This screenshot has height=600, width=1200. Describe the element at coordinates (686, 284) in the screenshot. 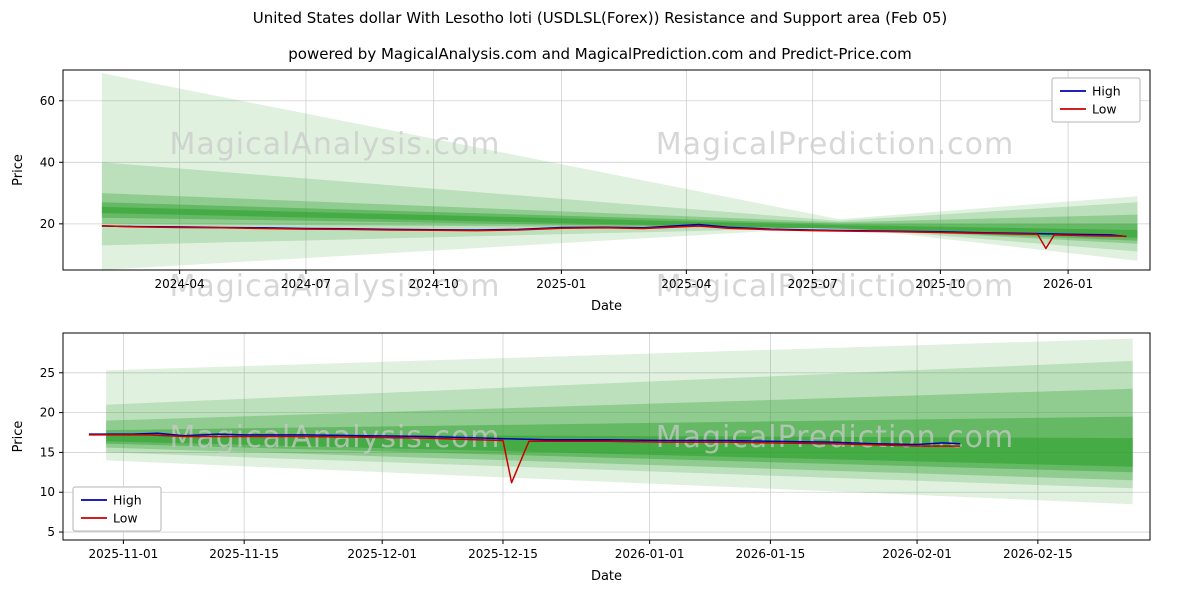

I see `x-tick-label: 2025-04` at that location.